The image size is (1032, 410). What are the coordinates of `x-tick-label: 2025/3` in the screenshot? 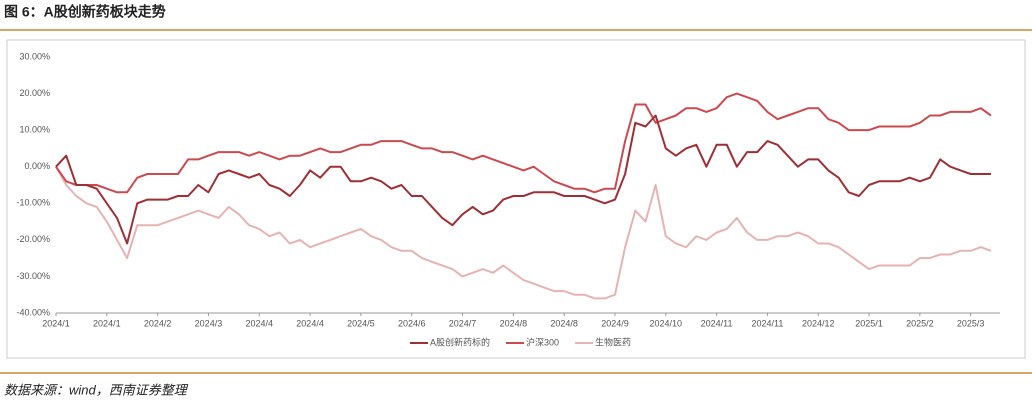 It's located at (971, 323).